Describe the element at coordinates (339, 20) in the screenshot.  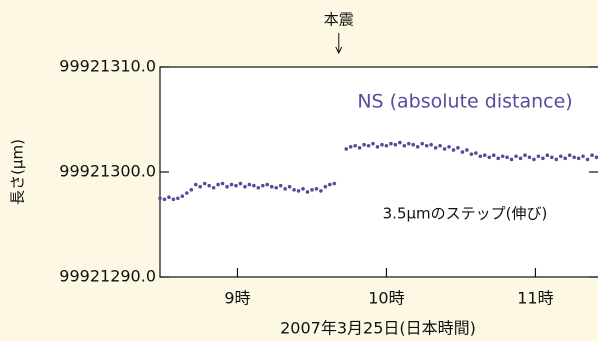
I see `mainshock-label: 本震` at that location.